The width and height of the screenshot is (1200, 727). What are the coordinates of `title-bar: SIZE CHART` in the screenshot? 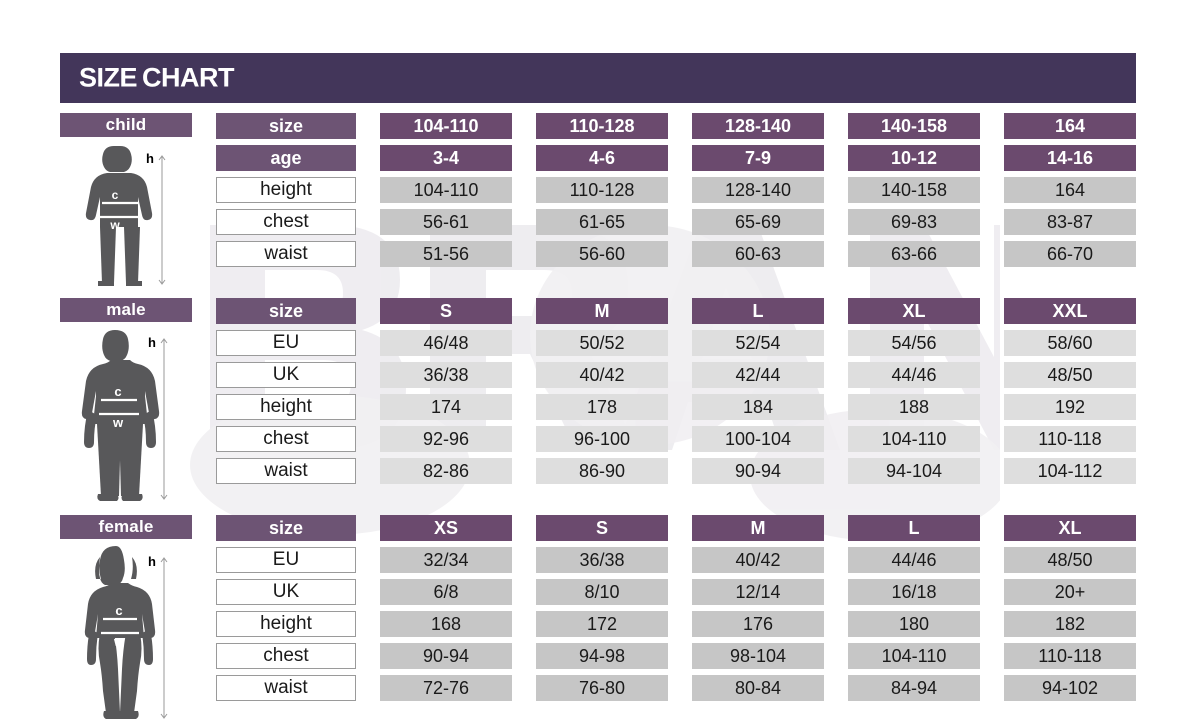 It's located at (598, 78).